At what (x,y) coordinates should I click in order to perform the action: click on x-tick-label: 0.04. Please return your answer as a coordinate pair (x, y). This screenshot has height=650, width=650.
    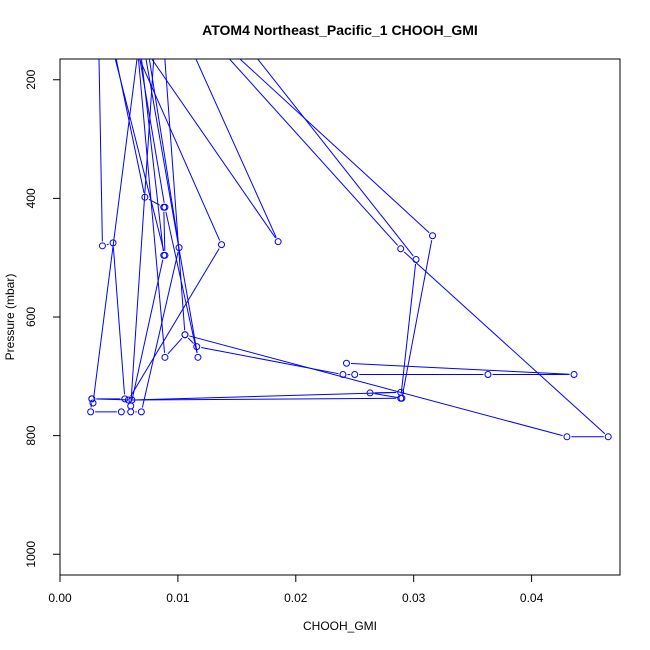
    Looking at the image, I should click on (532, 598).